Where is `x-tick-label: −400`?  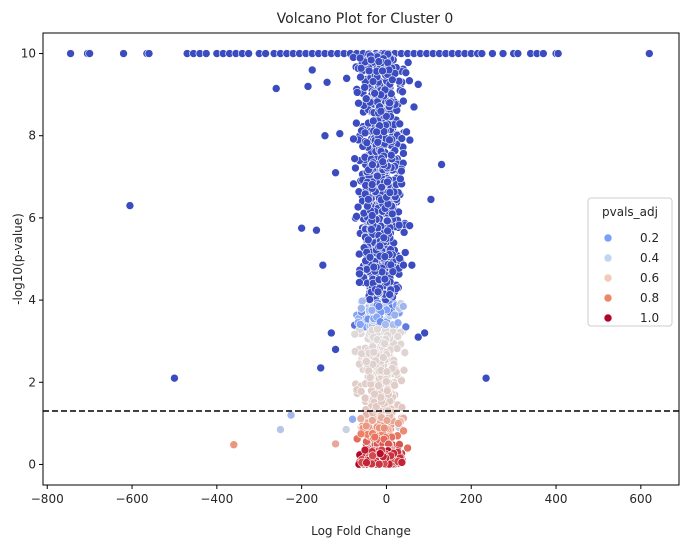
x-tick-label: −400 is located at coordinates (216, 499).